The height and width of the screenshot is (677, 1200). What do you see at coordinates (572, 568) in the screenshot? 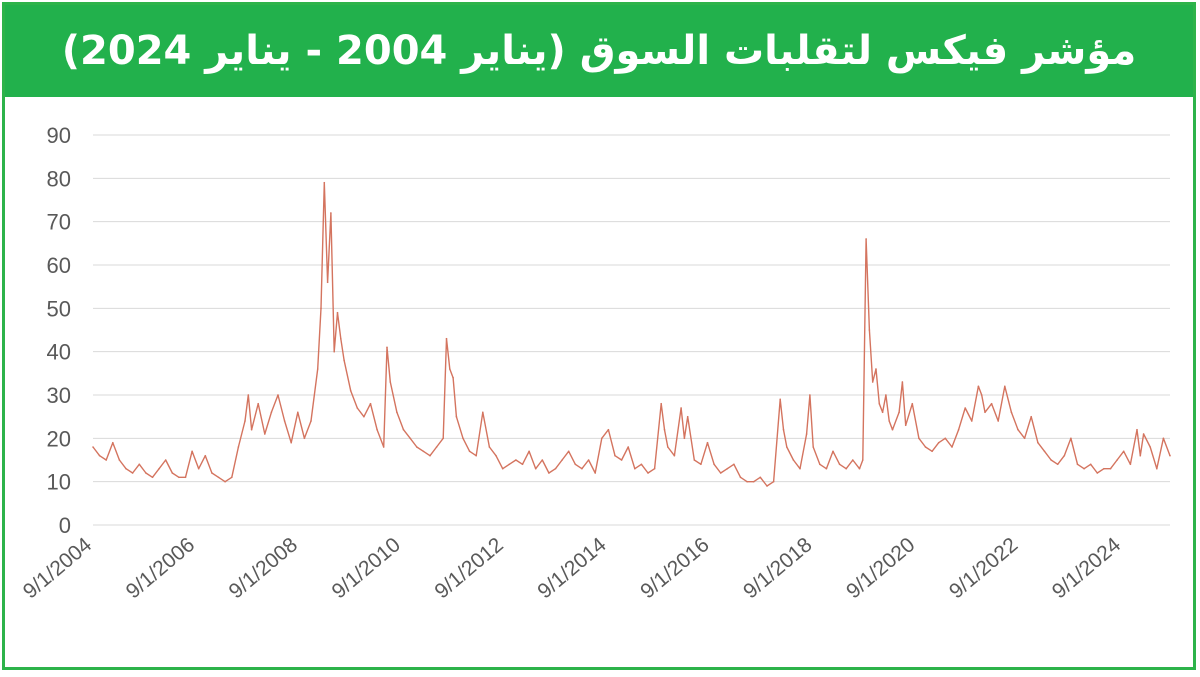
I see `x-tick-label: 9/1/2014` at bounding box center [572, 568].